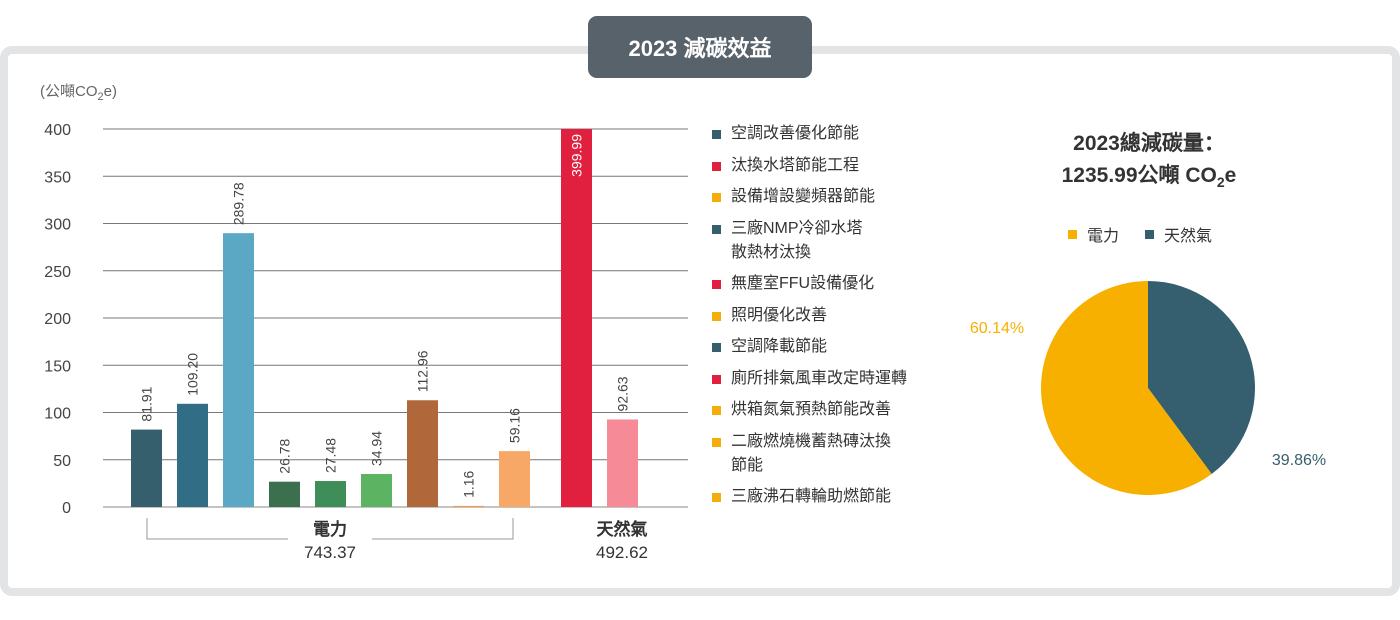 Image resolution: width=1400 pixels, height=620 pixels. I want to click on group-total-gas: 492.62, so click(622, 552).